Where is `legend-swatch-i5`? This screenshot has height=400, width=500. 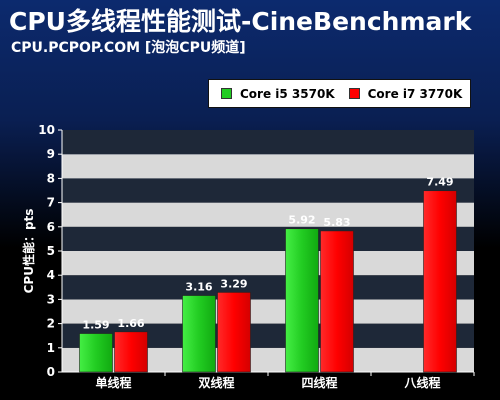
legend-swatch-i5 is located at coordinates (226, 93).